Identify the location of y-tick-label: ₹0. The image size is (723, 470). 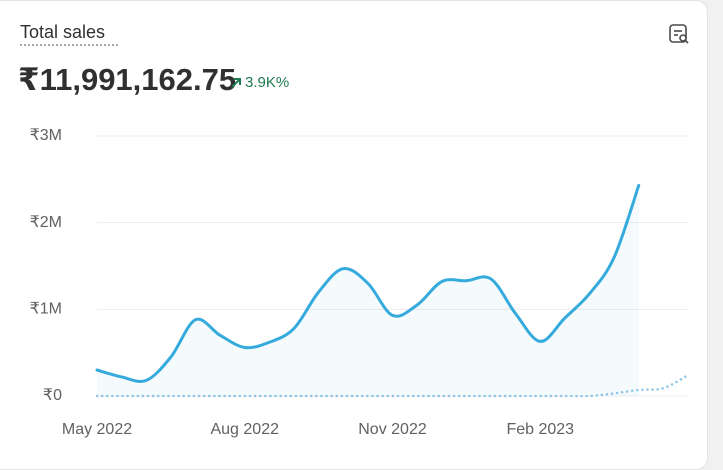
(52, 395).